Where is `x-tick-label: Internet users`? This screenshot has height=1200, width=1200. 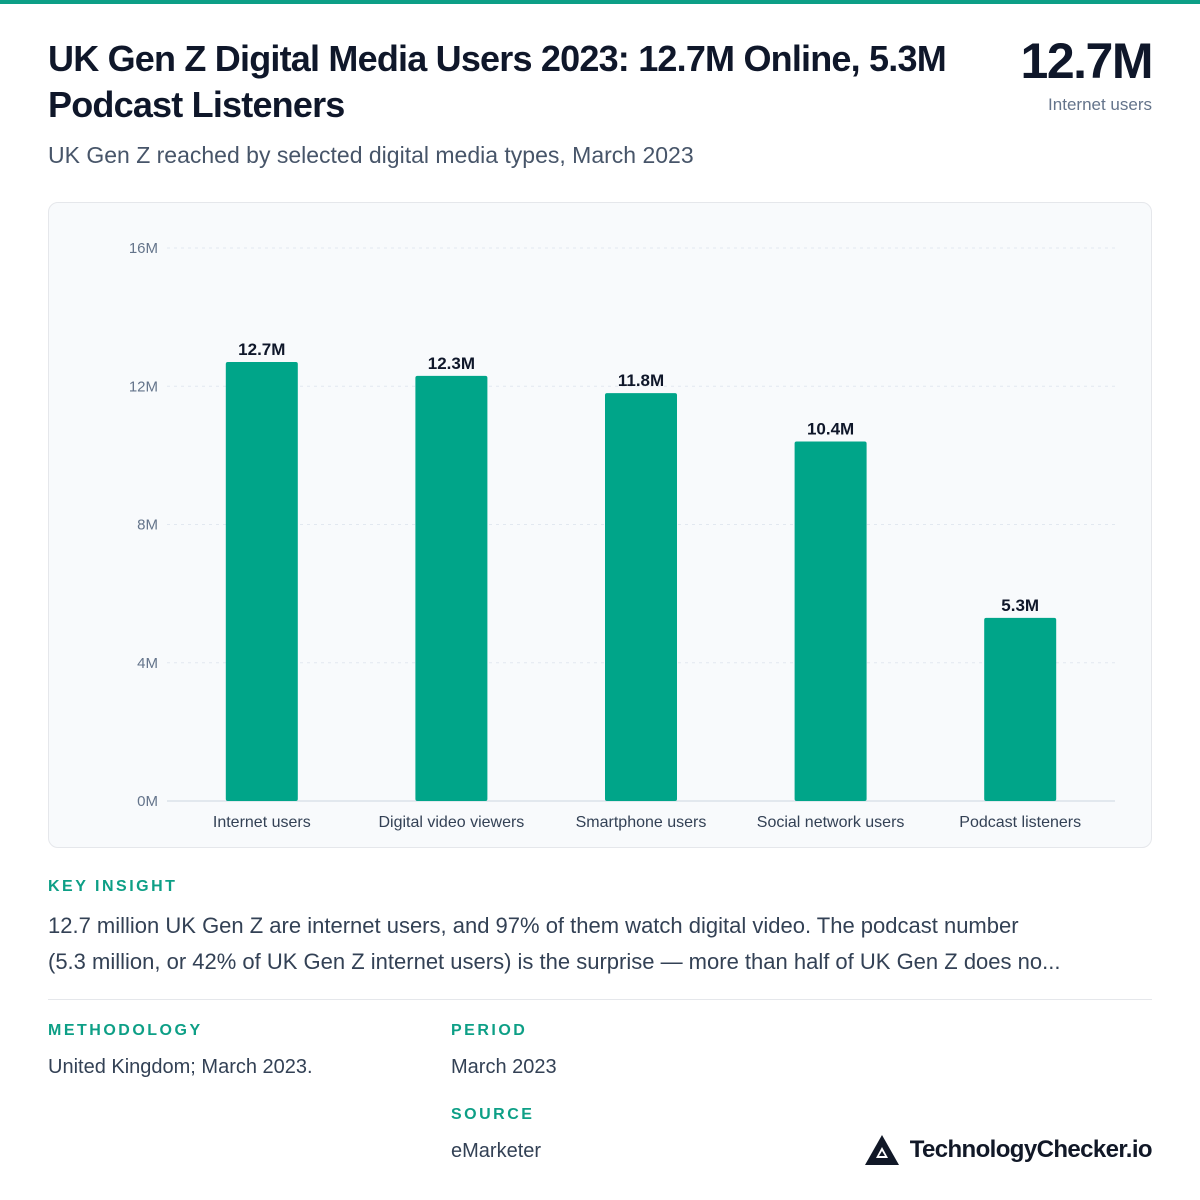
x-tick-label: Internet users is located at coordinates (262, 822).